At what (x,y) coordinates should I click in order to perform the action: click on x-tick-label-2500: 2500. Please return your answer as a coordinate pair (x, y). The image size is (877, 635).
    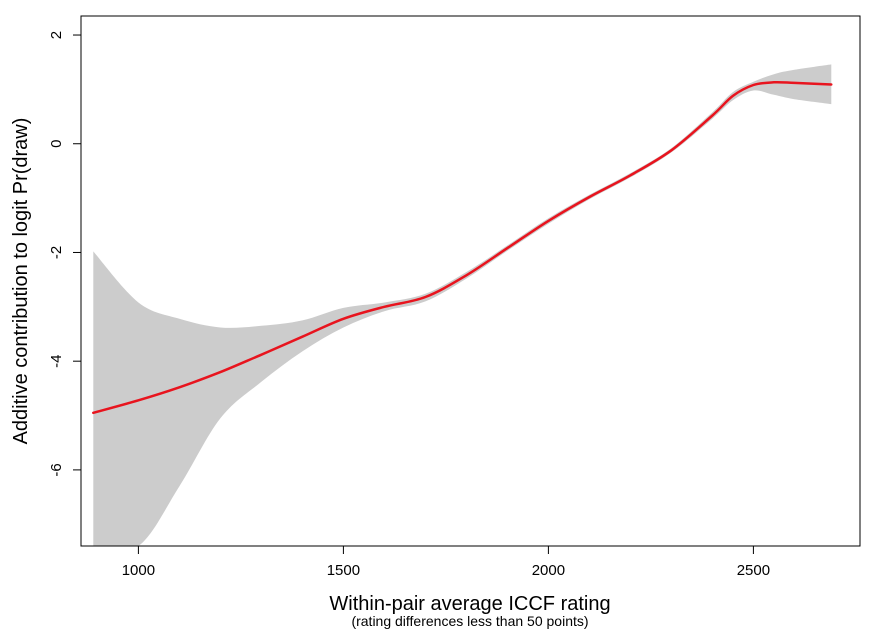
    Looking at the image, I should click on (753, 570).